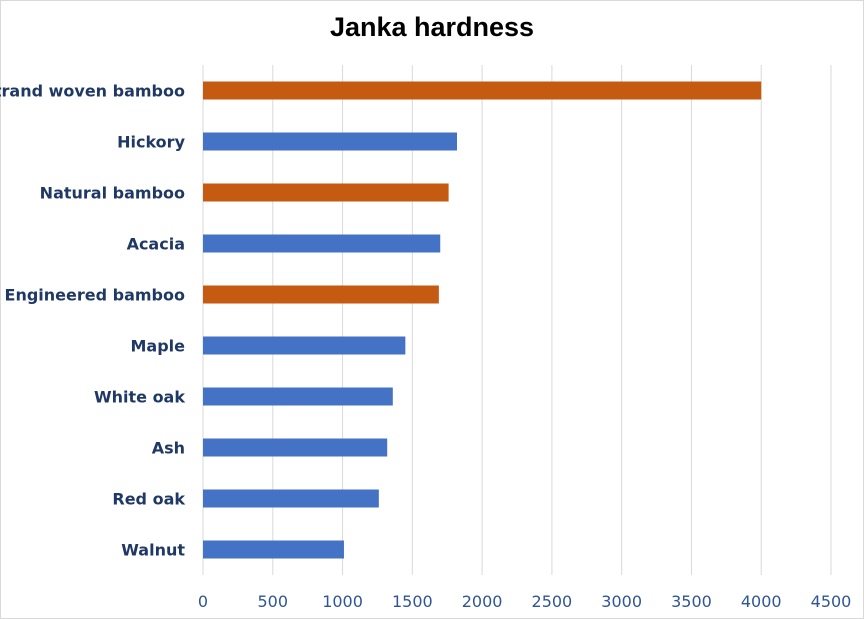 This screenshot has width=864, height=619. What do you see at coordinates (432, 27) in the screenshot?
I see `chart-title: Janka hardness` at bounding box center [432, 27].